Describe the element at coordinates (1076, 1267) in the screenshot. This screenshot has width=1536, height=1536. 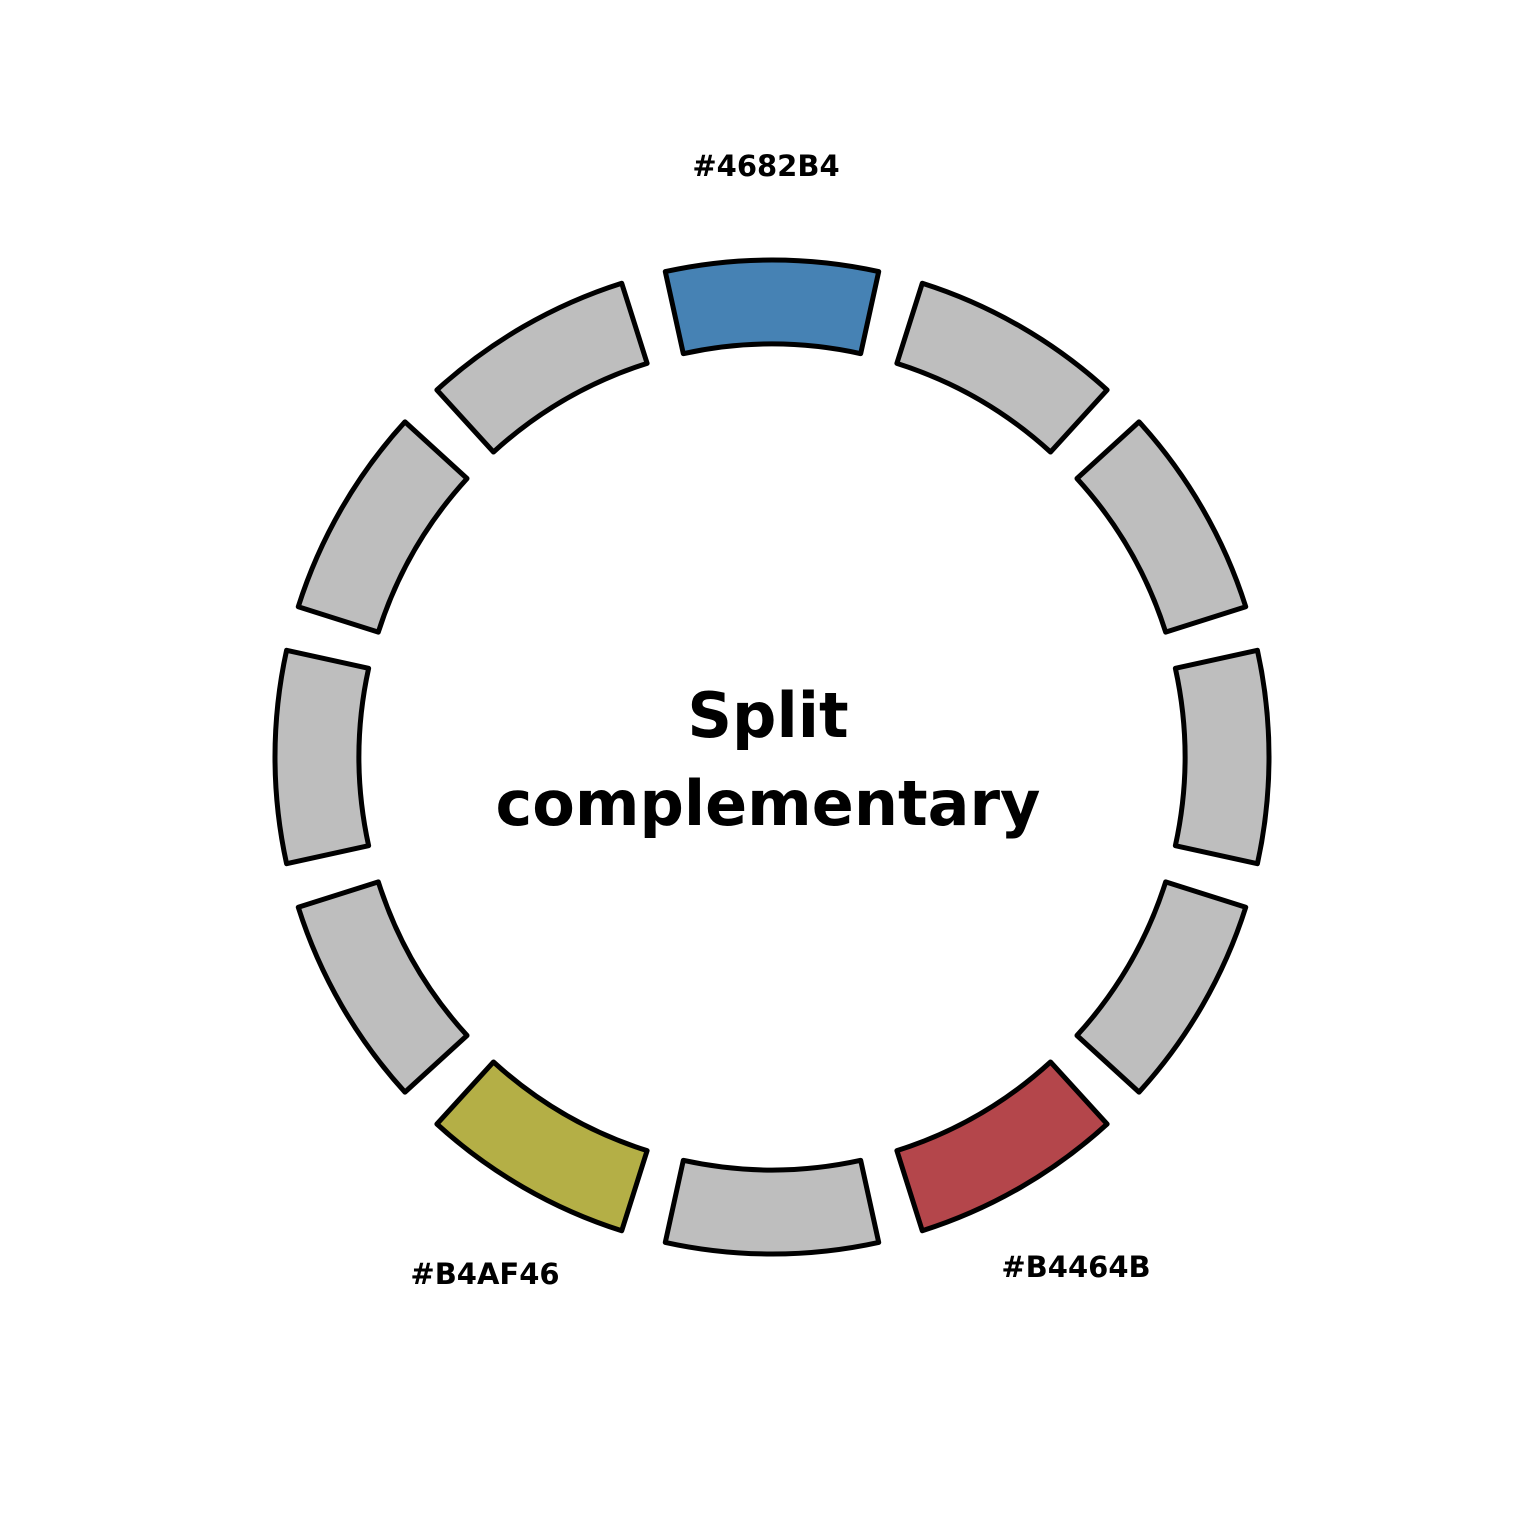
I see `hex-label-complement-a: #B4464B` at that location.